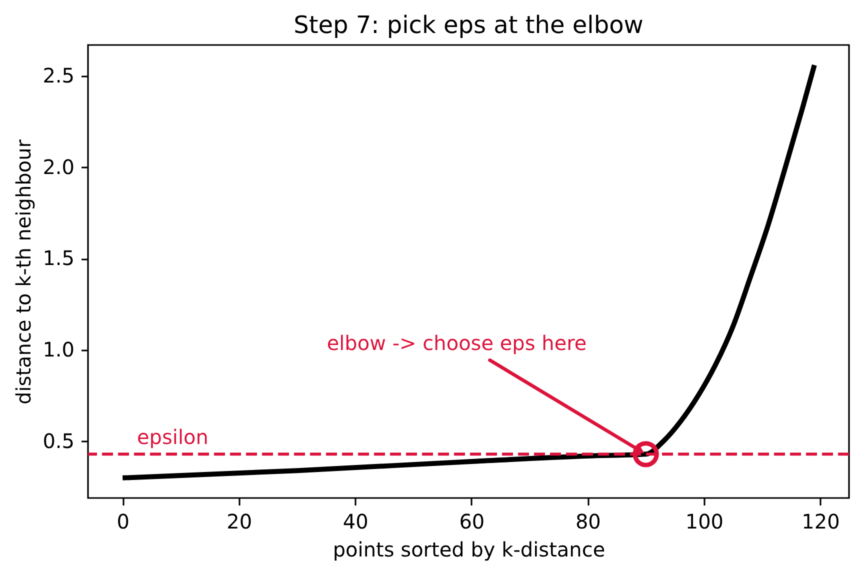 Image resolution: width=862 pixels, height=573 pixels. What do you see at coordinates (172, 437) in the screenshot?
I see `ref-line-label: epsilon` at bounding box center [172, 437].